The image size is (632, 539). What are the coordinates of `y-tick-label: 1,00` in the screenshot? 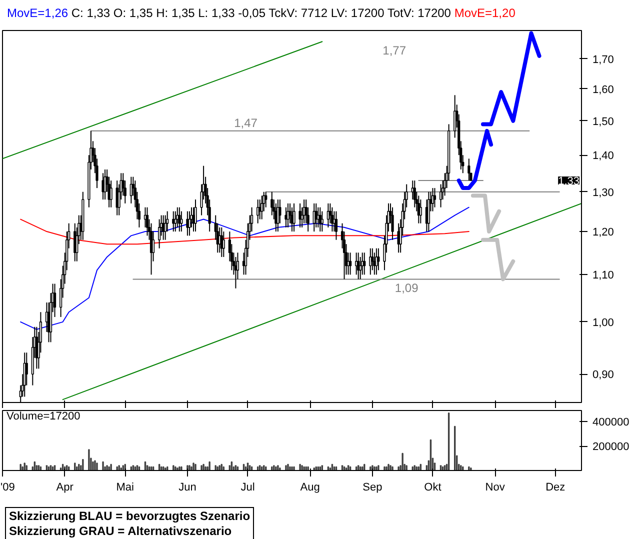 It's located at (603, 322).